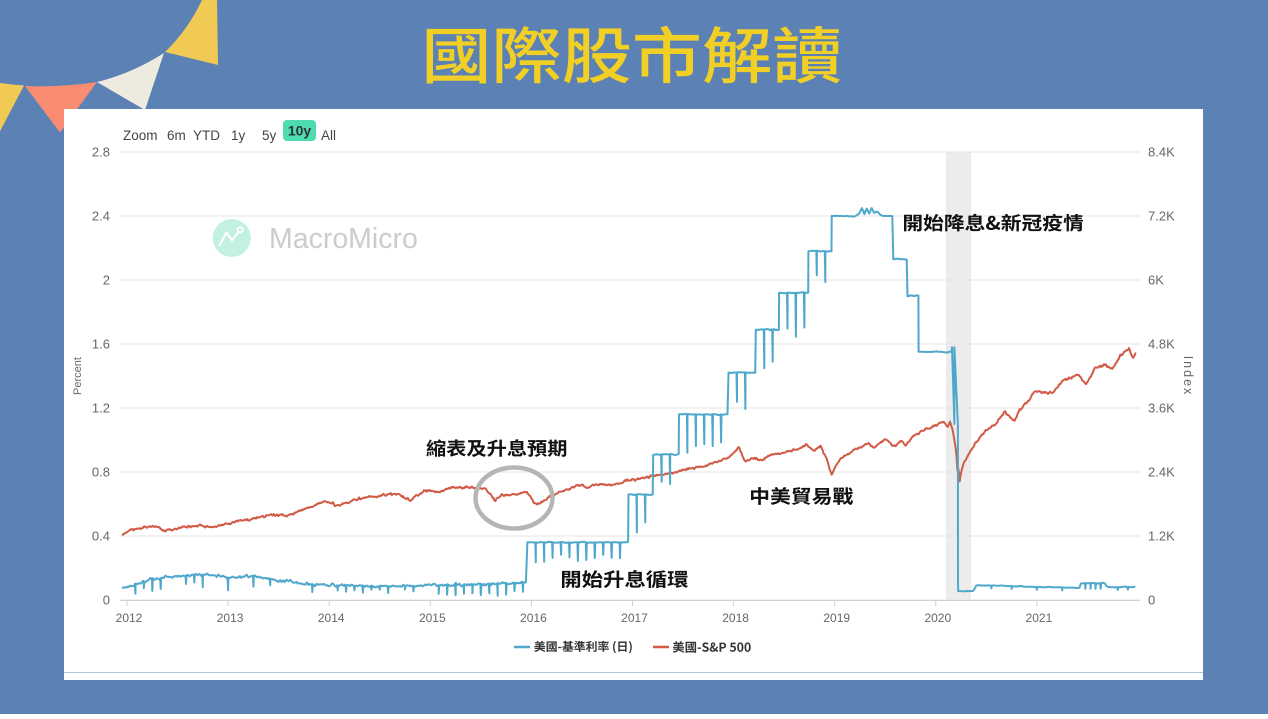 The image size is (1268, 719). Describe the element at coordinates (836, 618) in the screenshot. I see `svg-text: 2019` at that location.